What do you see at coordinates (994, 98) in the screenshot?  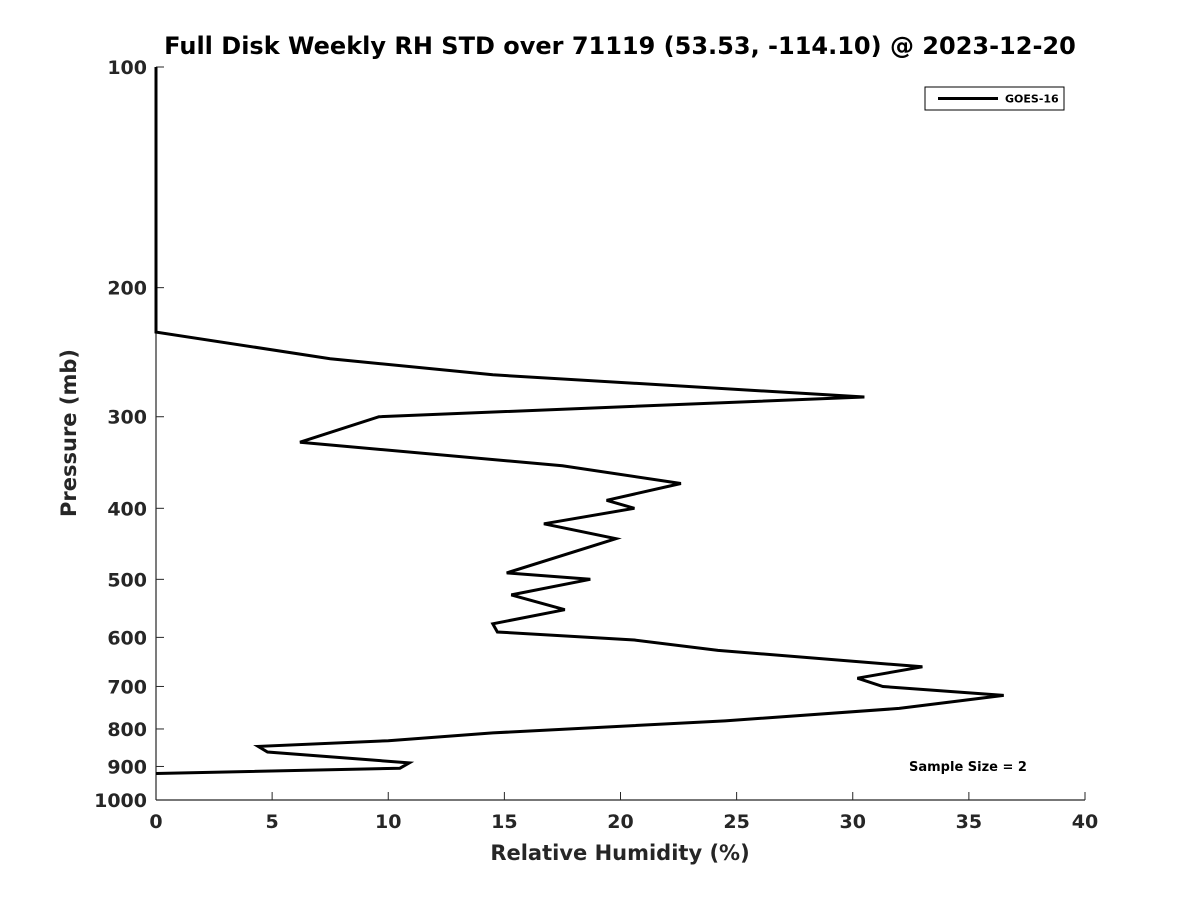 I see `legend: GOES-16` at bounding box center [994, 98].